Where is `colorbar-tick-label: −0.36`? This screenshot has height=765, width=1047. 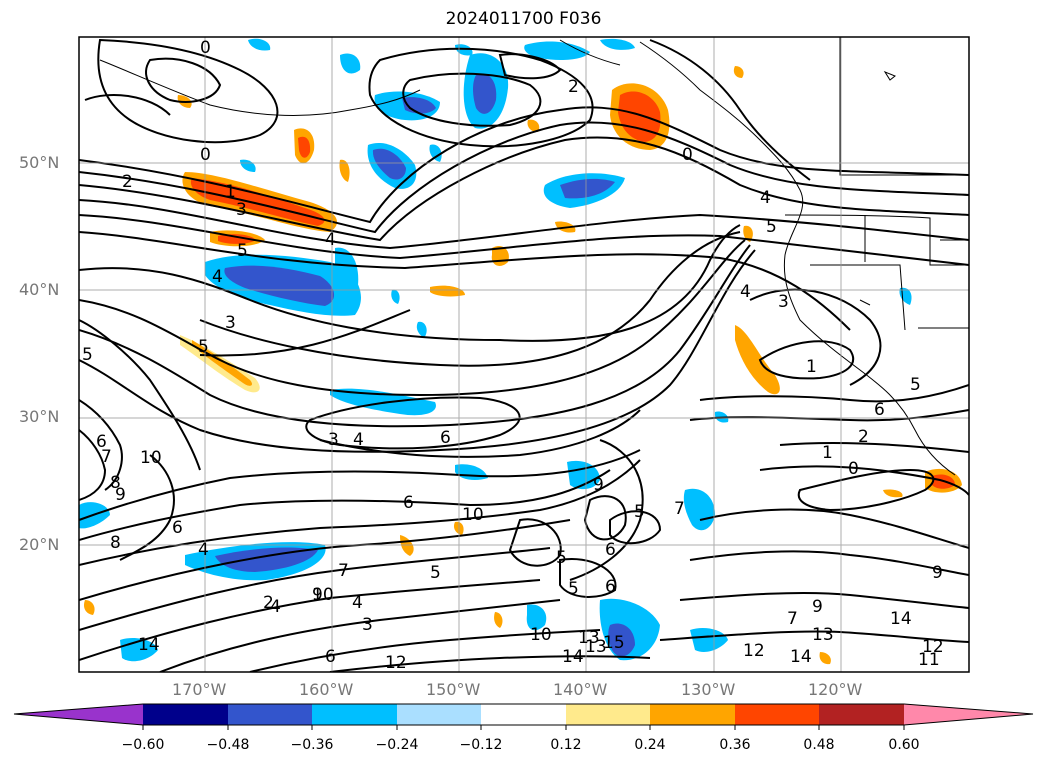 colorbar-tick-label: −0.36 is located at coordinates (312, 745).